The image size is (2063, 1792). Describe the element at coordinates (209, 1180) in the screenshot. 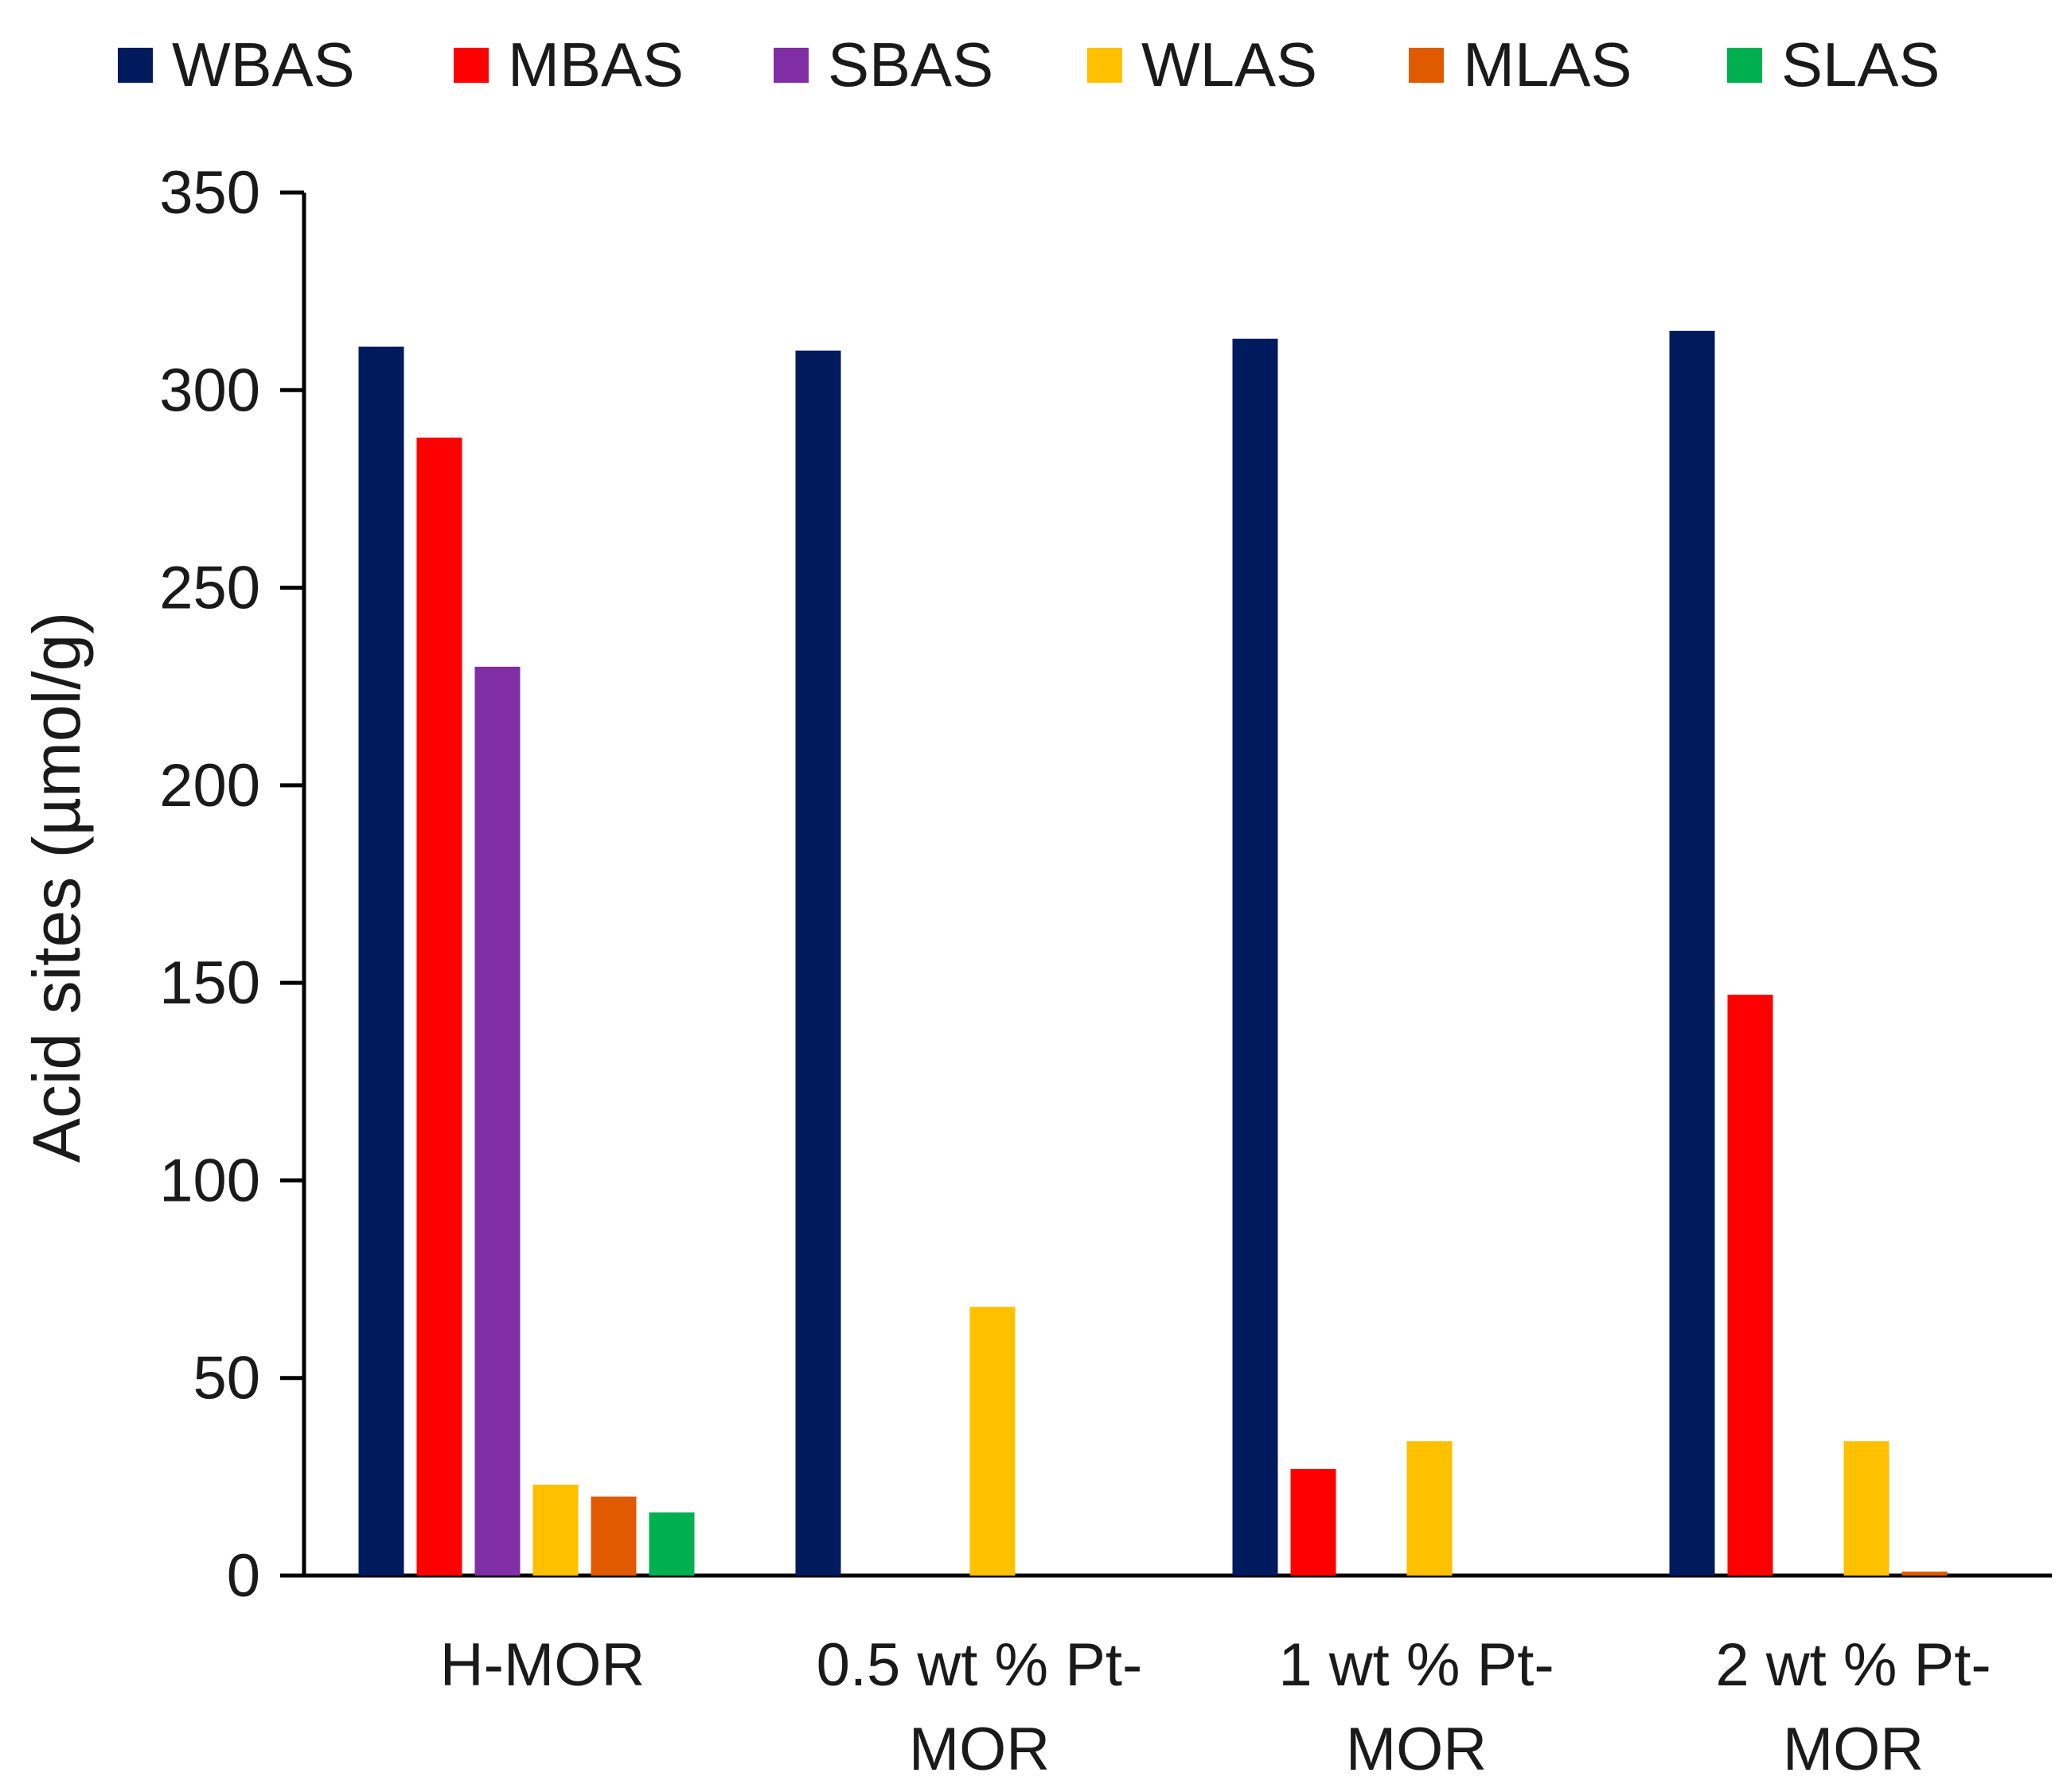

I see `y-tick-label: 100` at that location.